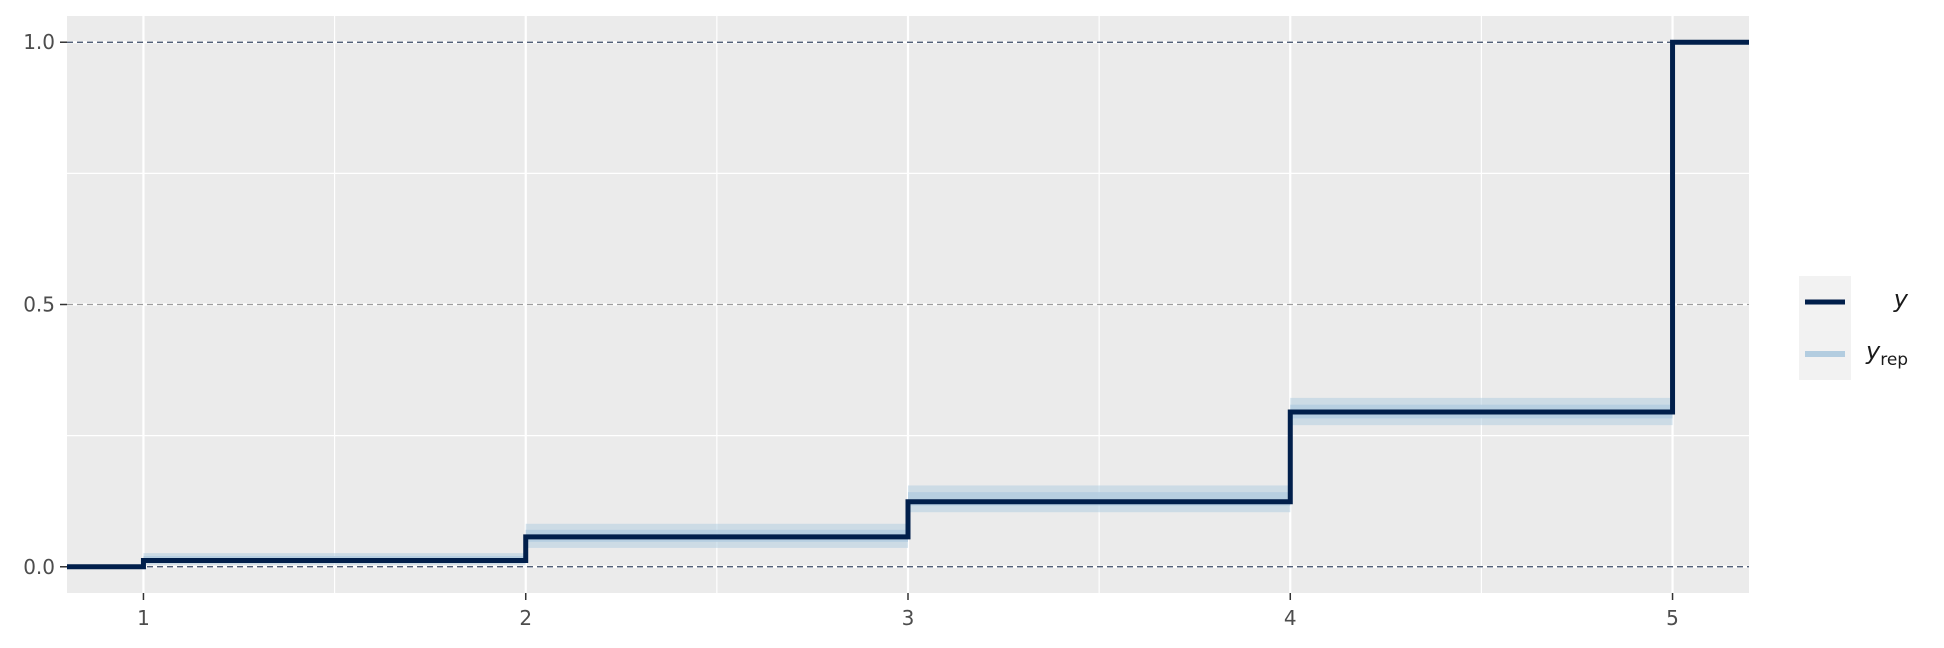 The image size is (1944, 648). What do you see at coordinates (1290, 618) in the screenshot?
I see `x-tick-label: 4` at bounding box center [1290, 618].